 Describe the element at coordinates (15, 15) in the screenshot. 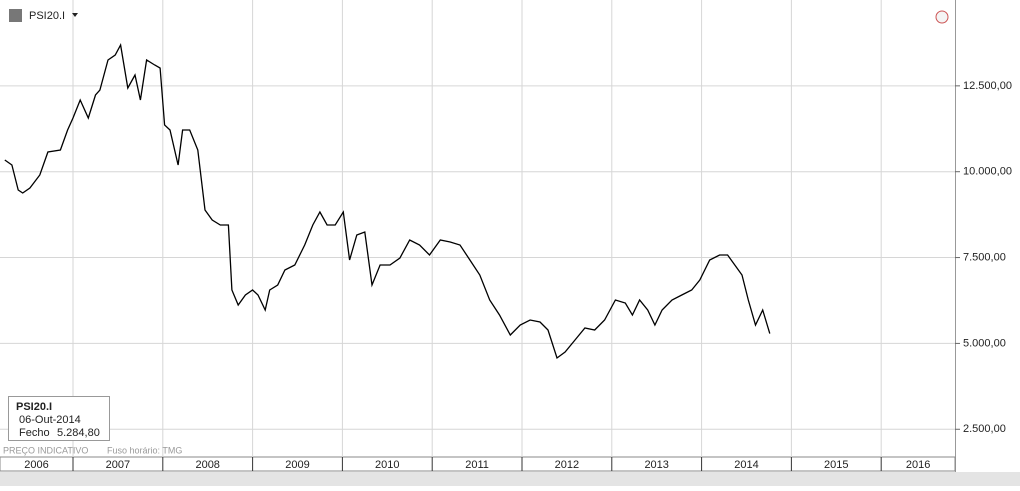

I see `symbol-icon` at that location.